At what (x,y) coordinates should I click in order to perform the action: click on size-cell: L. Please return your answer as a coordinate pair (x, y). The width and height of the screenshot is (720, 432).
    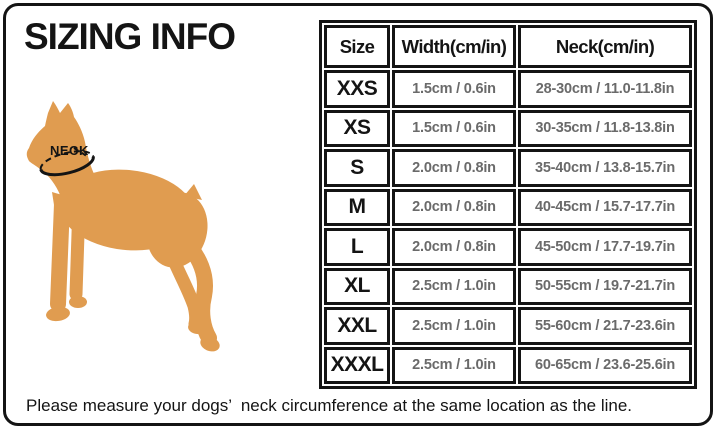
    Looking at the image, I should click on (357, 247).